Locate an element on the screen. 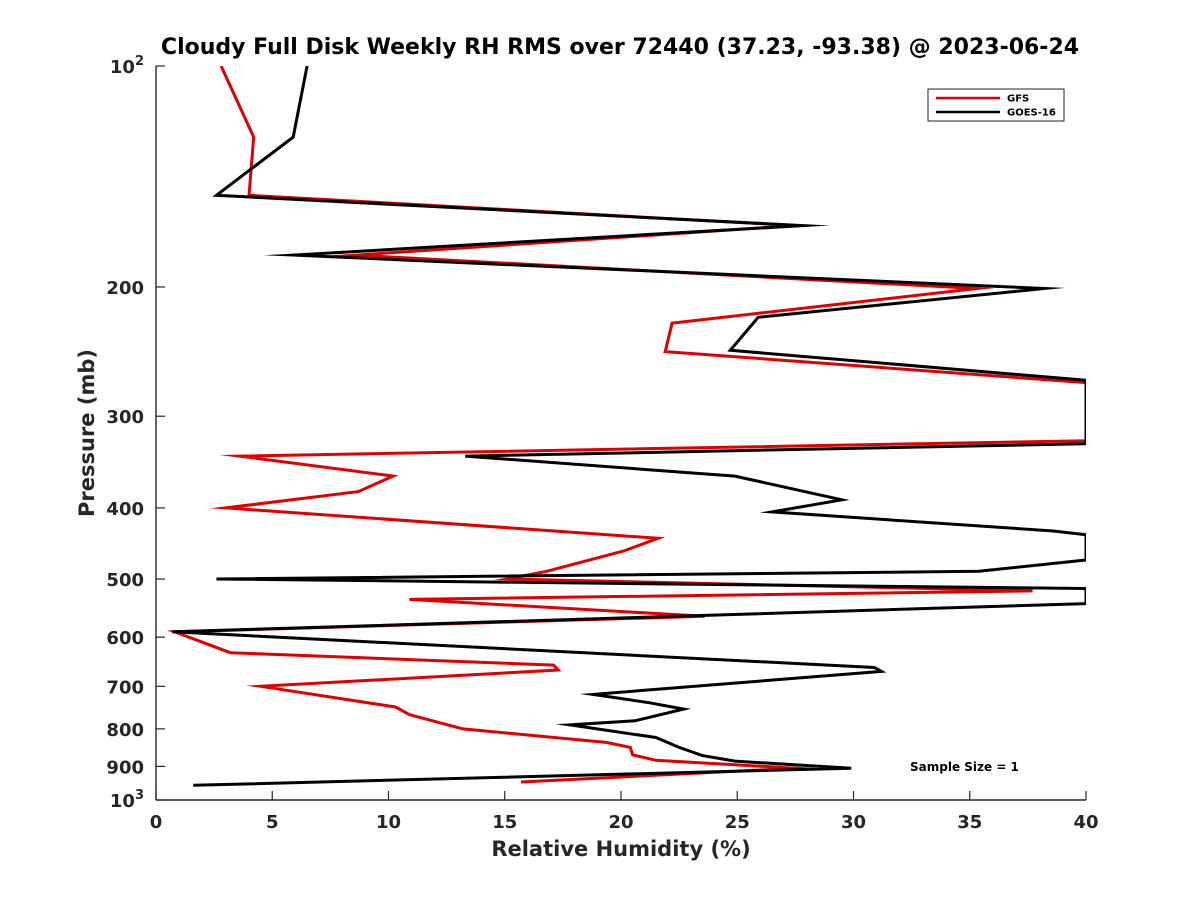 This screenshot has height=900, width=1200. legend-box is located at coordinates (996, 105).